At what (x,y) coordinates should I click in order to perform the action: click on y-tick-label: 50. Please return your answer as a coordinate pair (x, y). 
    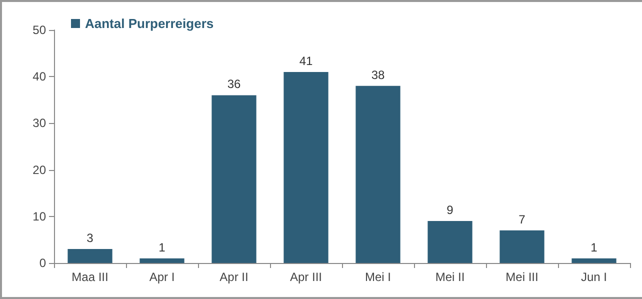
    Looking at the image, I should click on (39, 30).